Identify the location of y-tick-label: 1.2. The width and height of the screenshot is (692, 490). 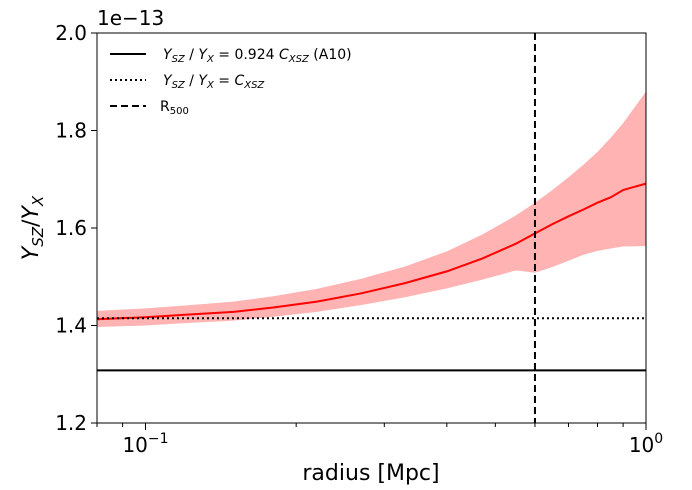
(71, 423).